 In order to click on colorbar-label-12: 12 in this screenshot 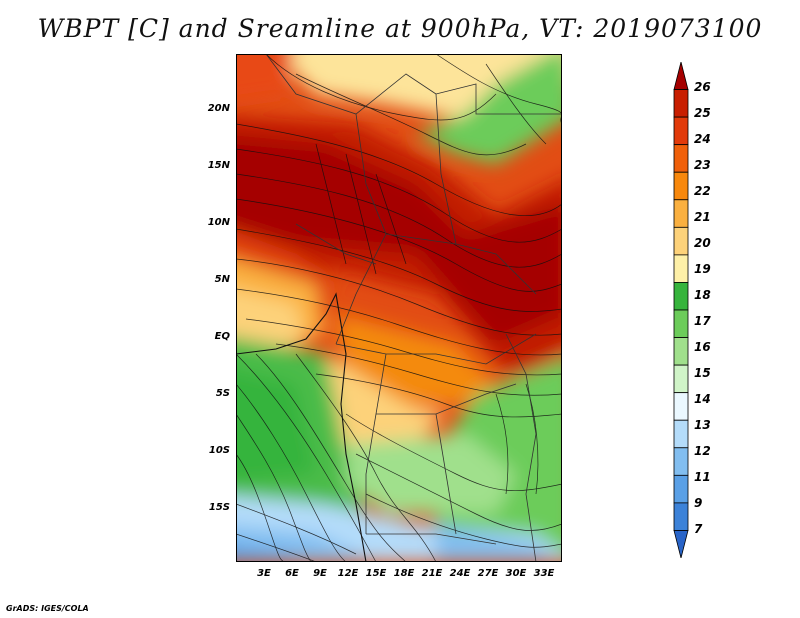, I will do `click(702, 451)`.